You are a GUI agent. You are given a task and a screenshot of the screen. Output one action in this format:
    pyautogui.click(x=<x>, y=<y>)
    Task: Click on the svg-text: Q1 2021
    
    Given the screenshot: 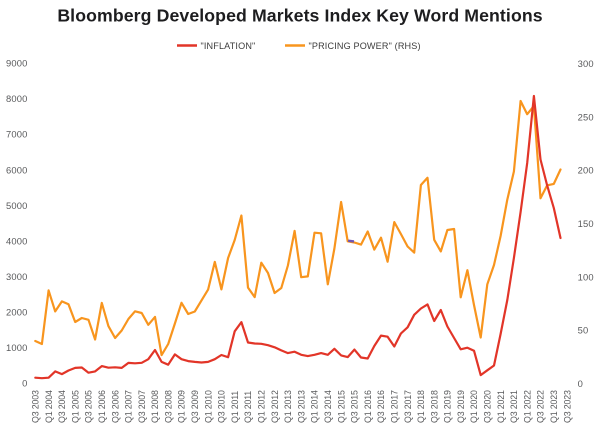 What is the action you would take?
    pyautogui.click(x=501, y=406)
    